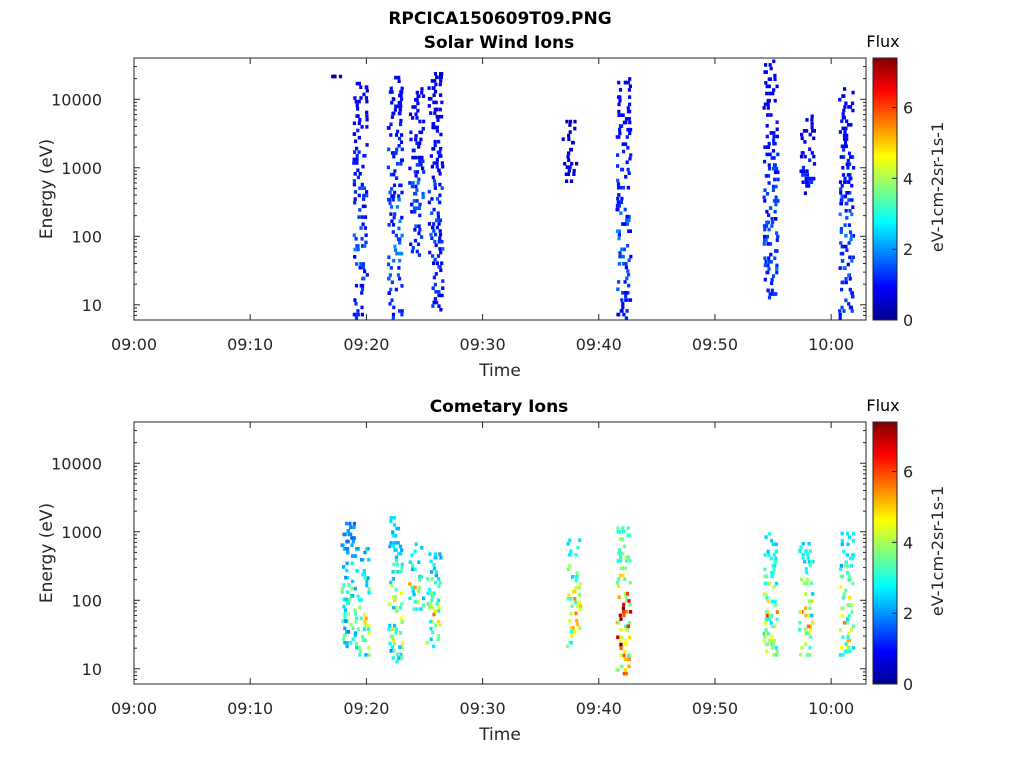 The height and width of the screenshot is (768, 1024). What do you see at coordinates (499, 19) in the screenshot?
I see `figure-title: RPCICA150609T09.PNG` at bounding box center [499, 19].